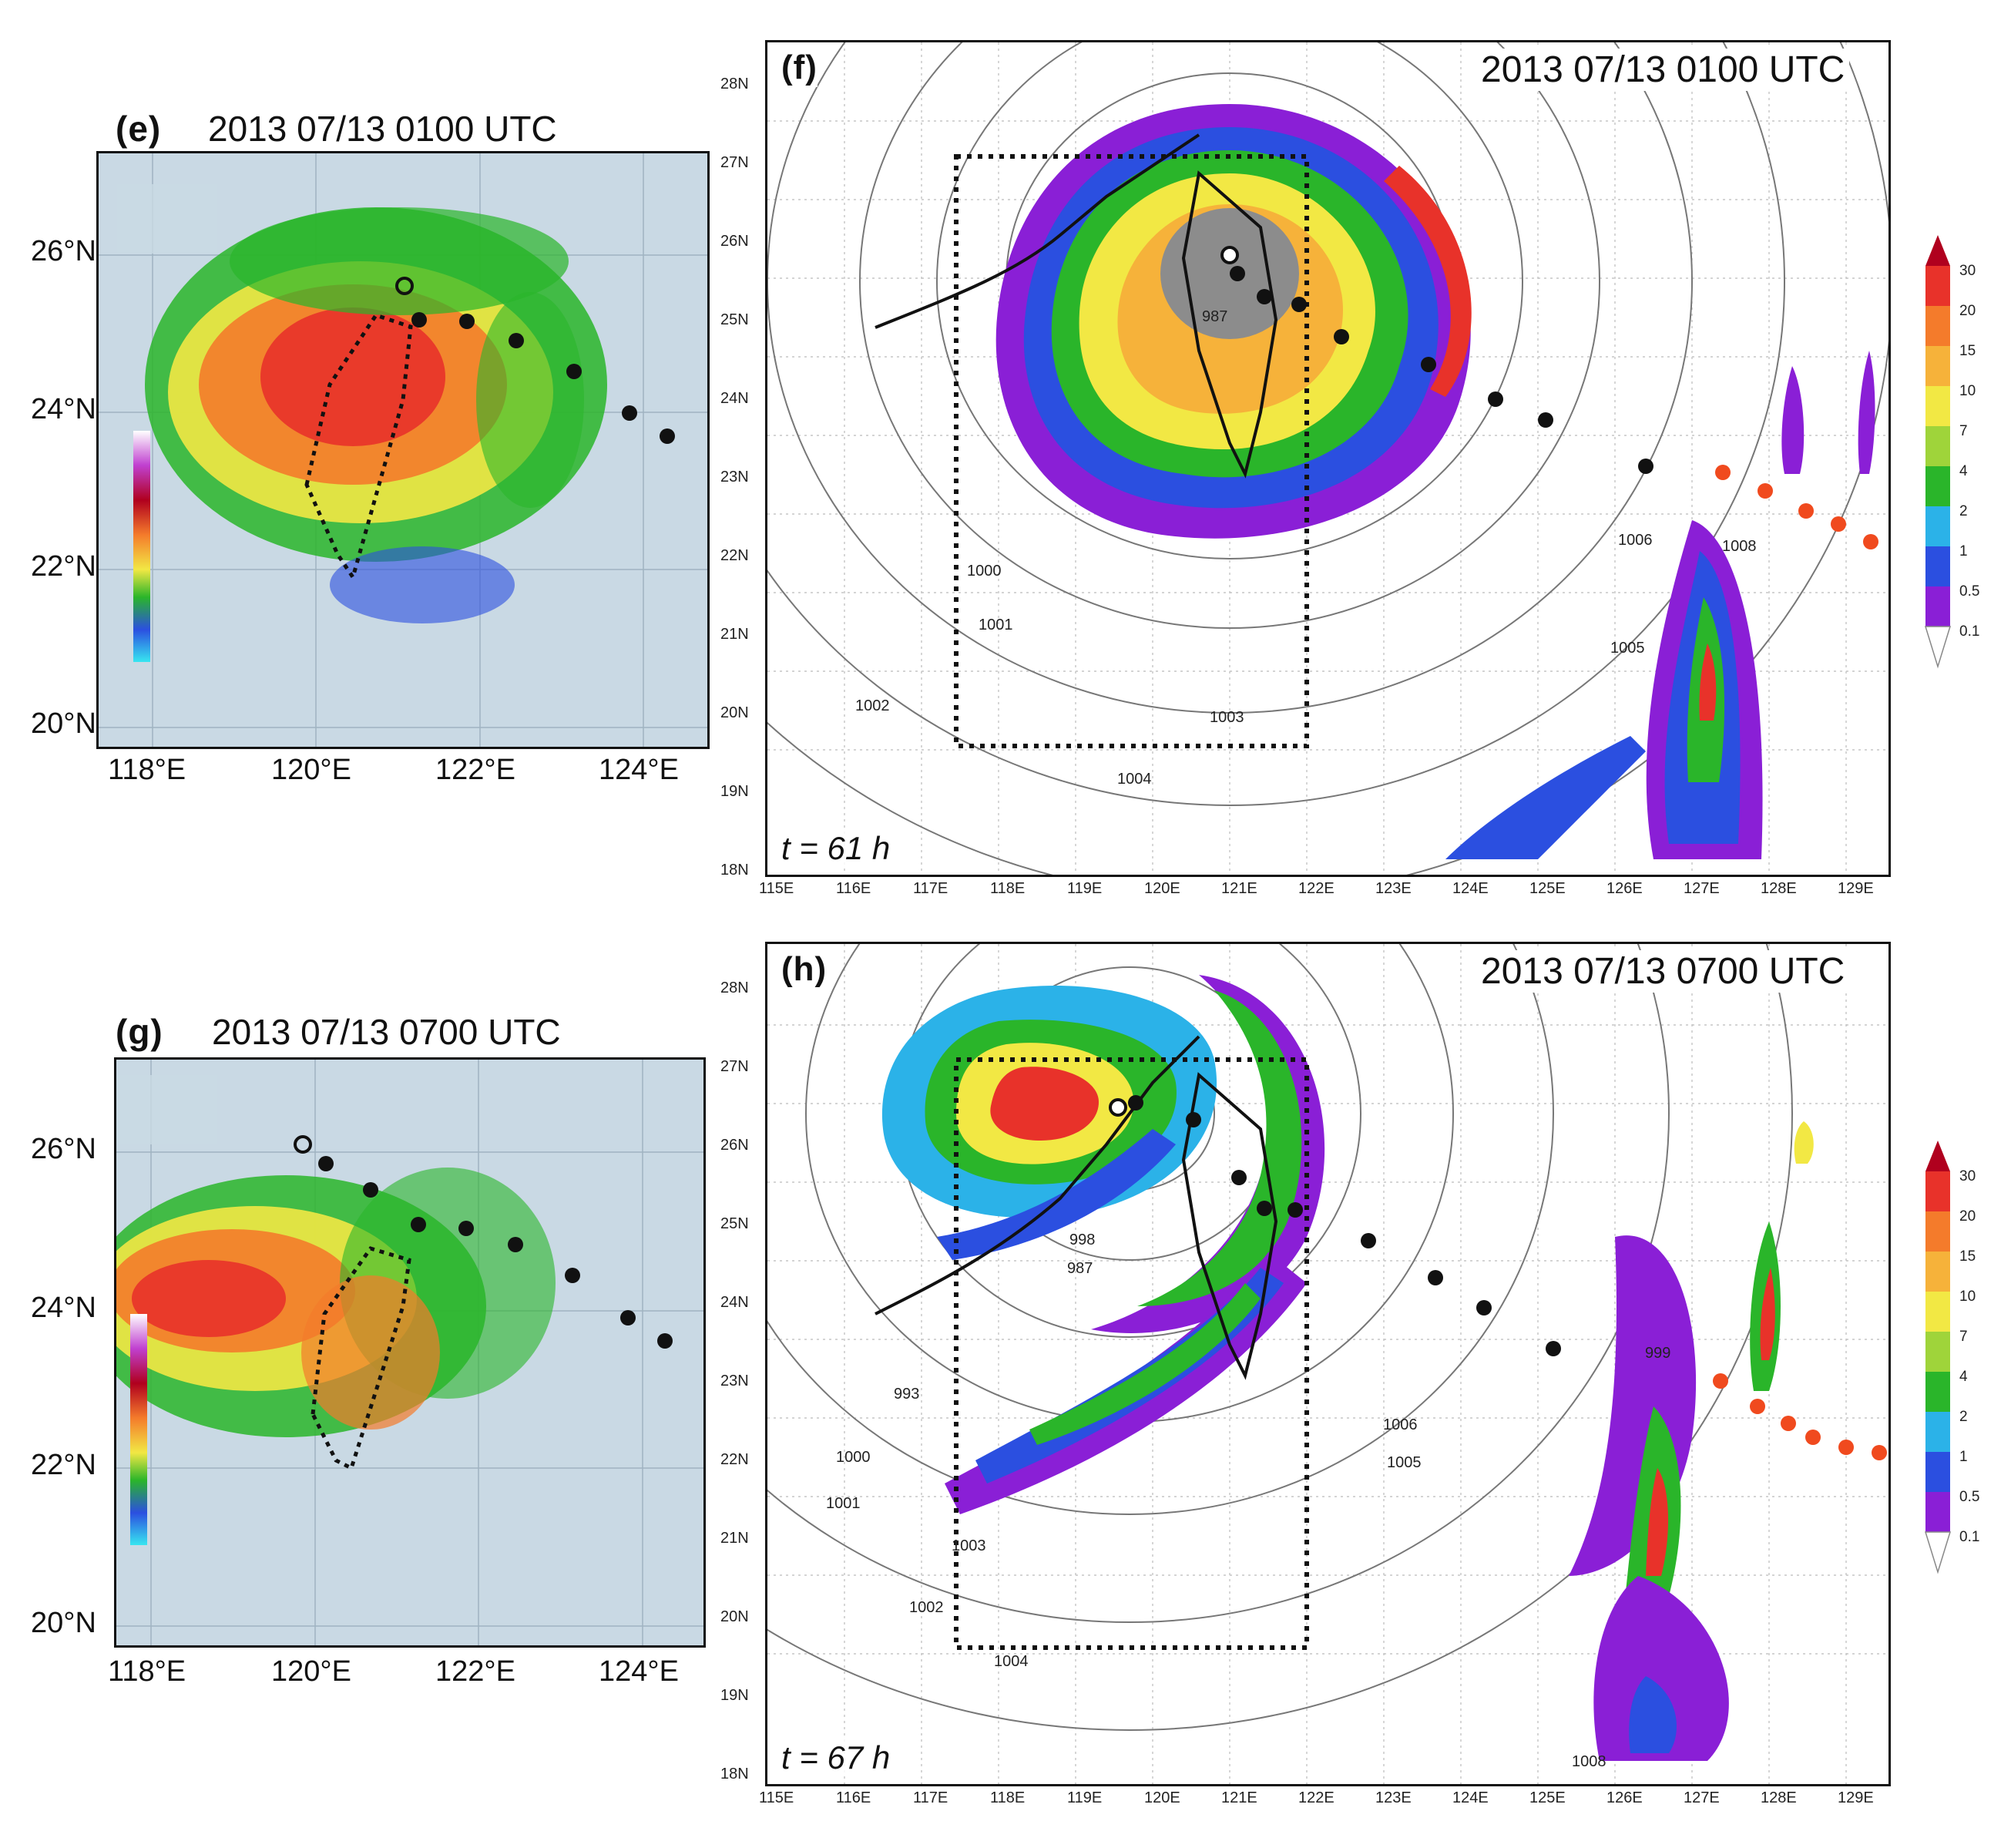  Describe the element at coordinates (1663, 972) in the screenshot. I see `wrf-title-h: 2013 07/13 0700 UTC` at that location.